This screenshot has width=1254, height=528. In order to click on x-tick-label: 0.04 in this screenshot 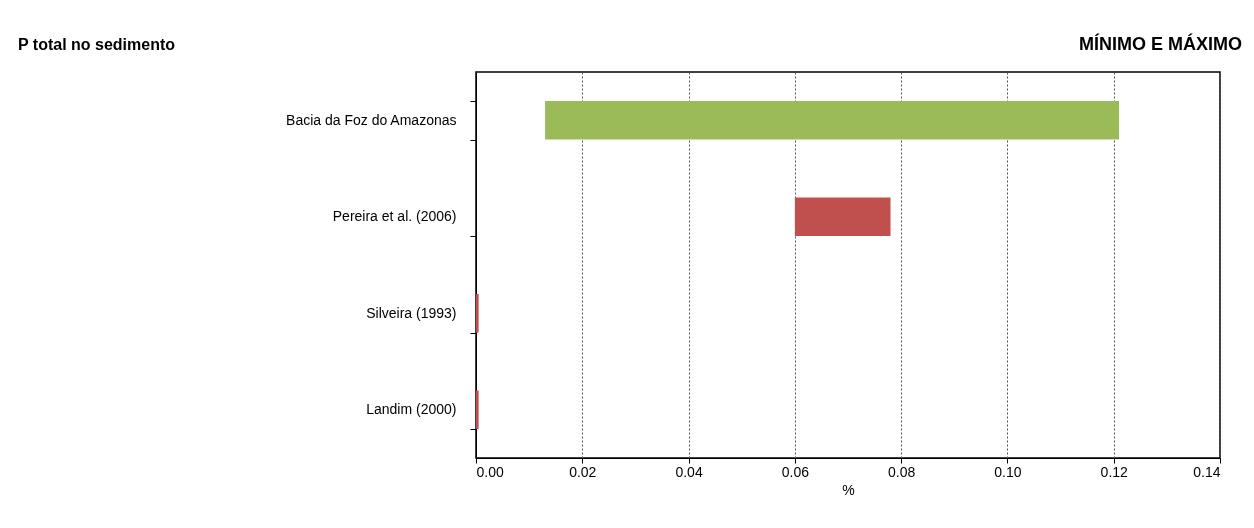, I will do `click(689, 471)`.